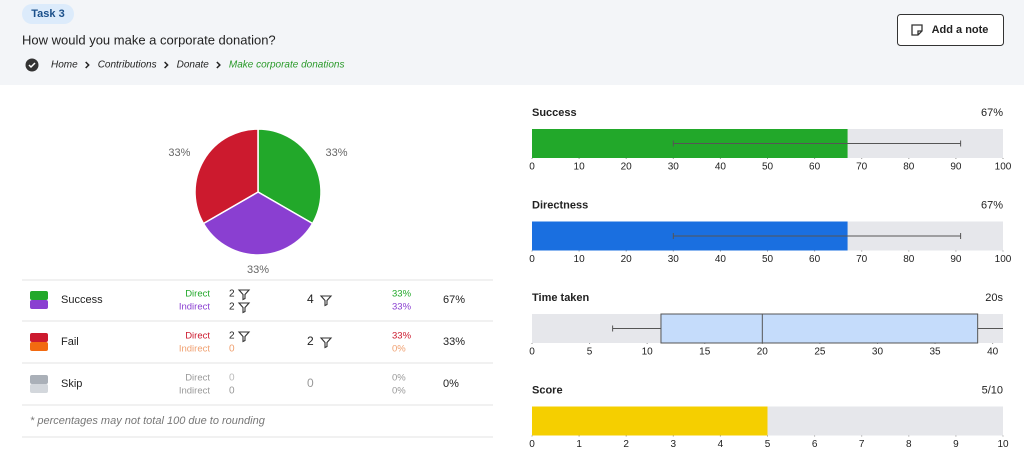 The height and width of the screenshot is (467, 1024). Describe the element at coordinates (287, 65) in the screenshot. I see `breadcrumb-item: Make corporate donations` at that location.